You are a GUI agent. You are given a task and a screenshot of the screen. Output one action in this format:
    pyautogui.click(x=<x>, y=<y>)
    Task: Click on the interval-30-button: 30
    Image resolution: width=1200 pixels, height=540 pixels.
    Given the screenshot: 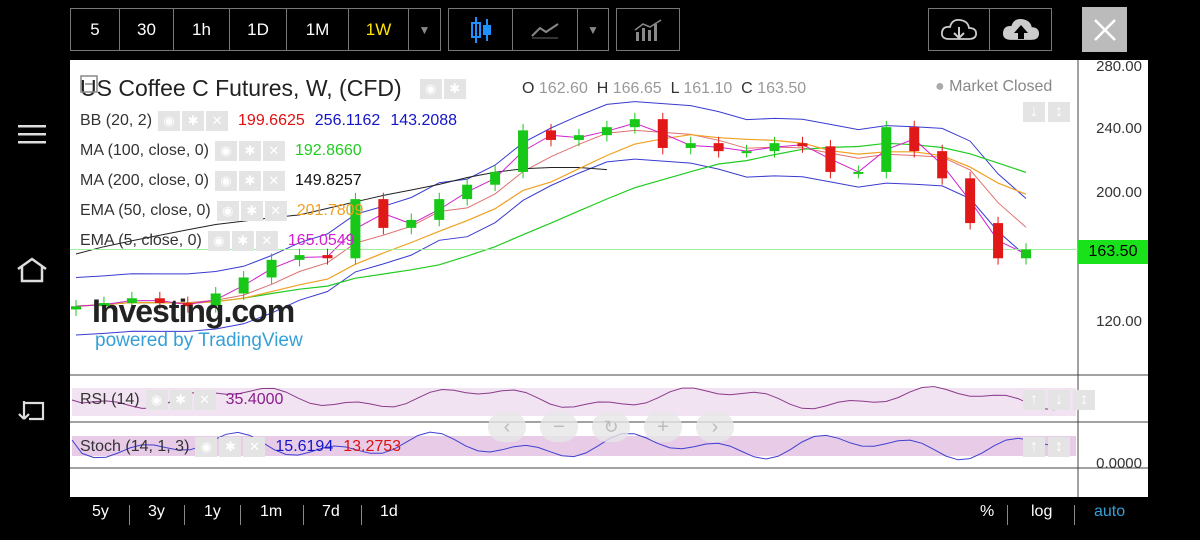 What is the action you would take?
    pyautogui.click(x=147, y=29)
    